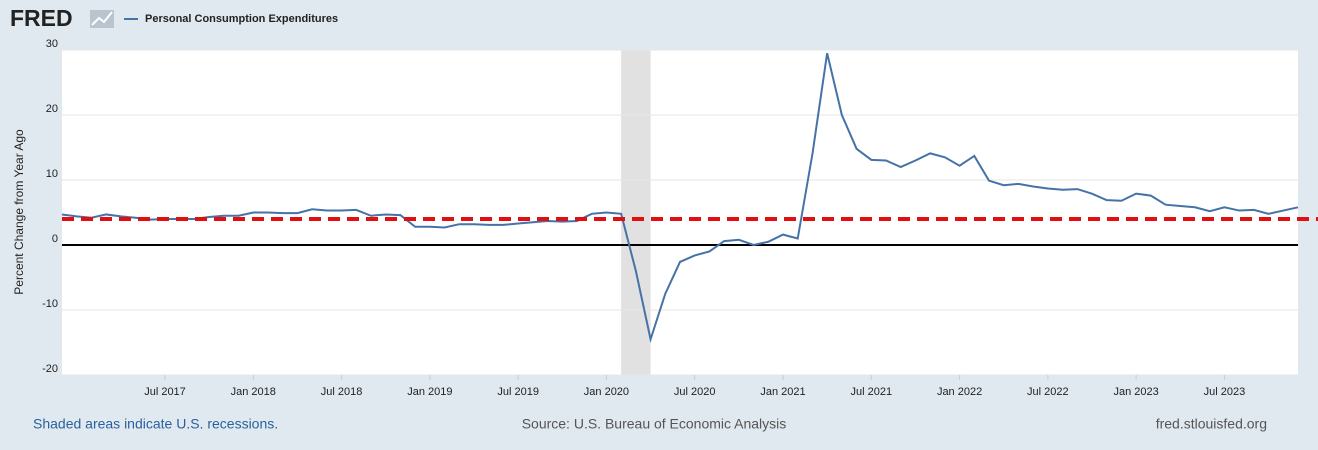  Describe the element at coordinates (1048, 392) in the screenshot. I see `x-tick-label: Jul 2022` at that location.